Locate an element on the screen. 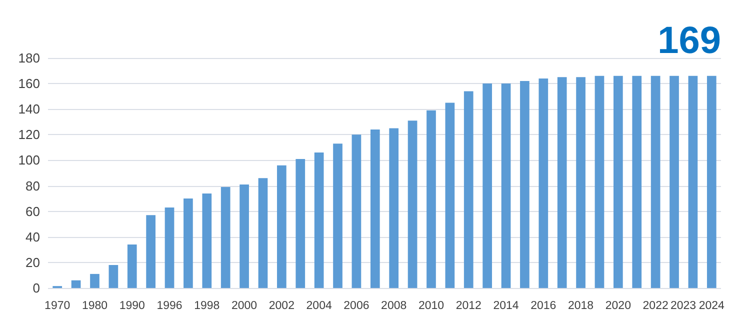 The height and width of the screenshot is (334, 743). y-tick-label: 60 is located at coordinates (33, 211).